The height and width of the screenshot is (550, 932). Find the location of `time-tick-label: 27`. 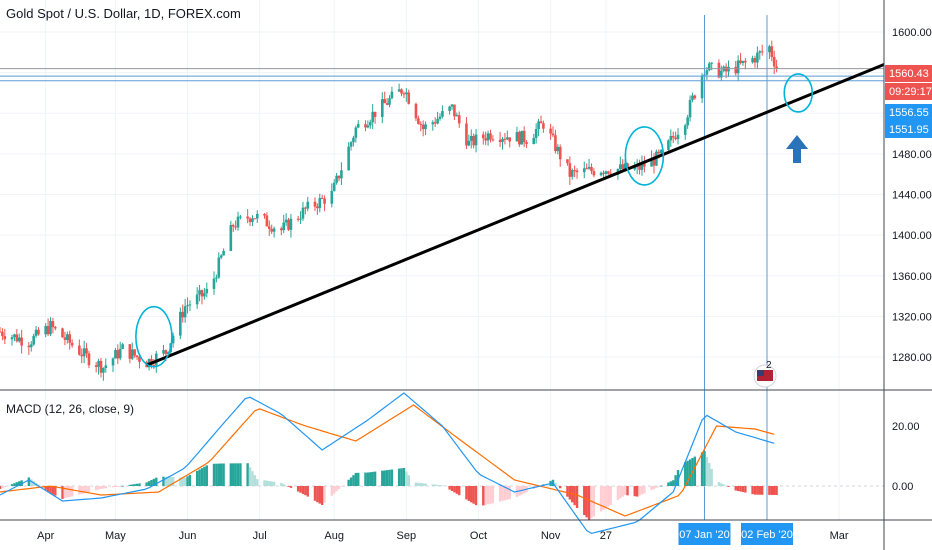

time-tick-label: 27 is located at coordinates (606, 536).